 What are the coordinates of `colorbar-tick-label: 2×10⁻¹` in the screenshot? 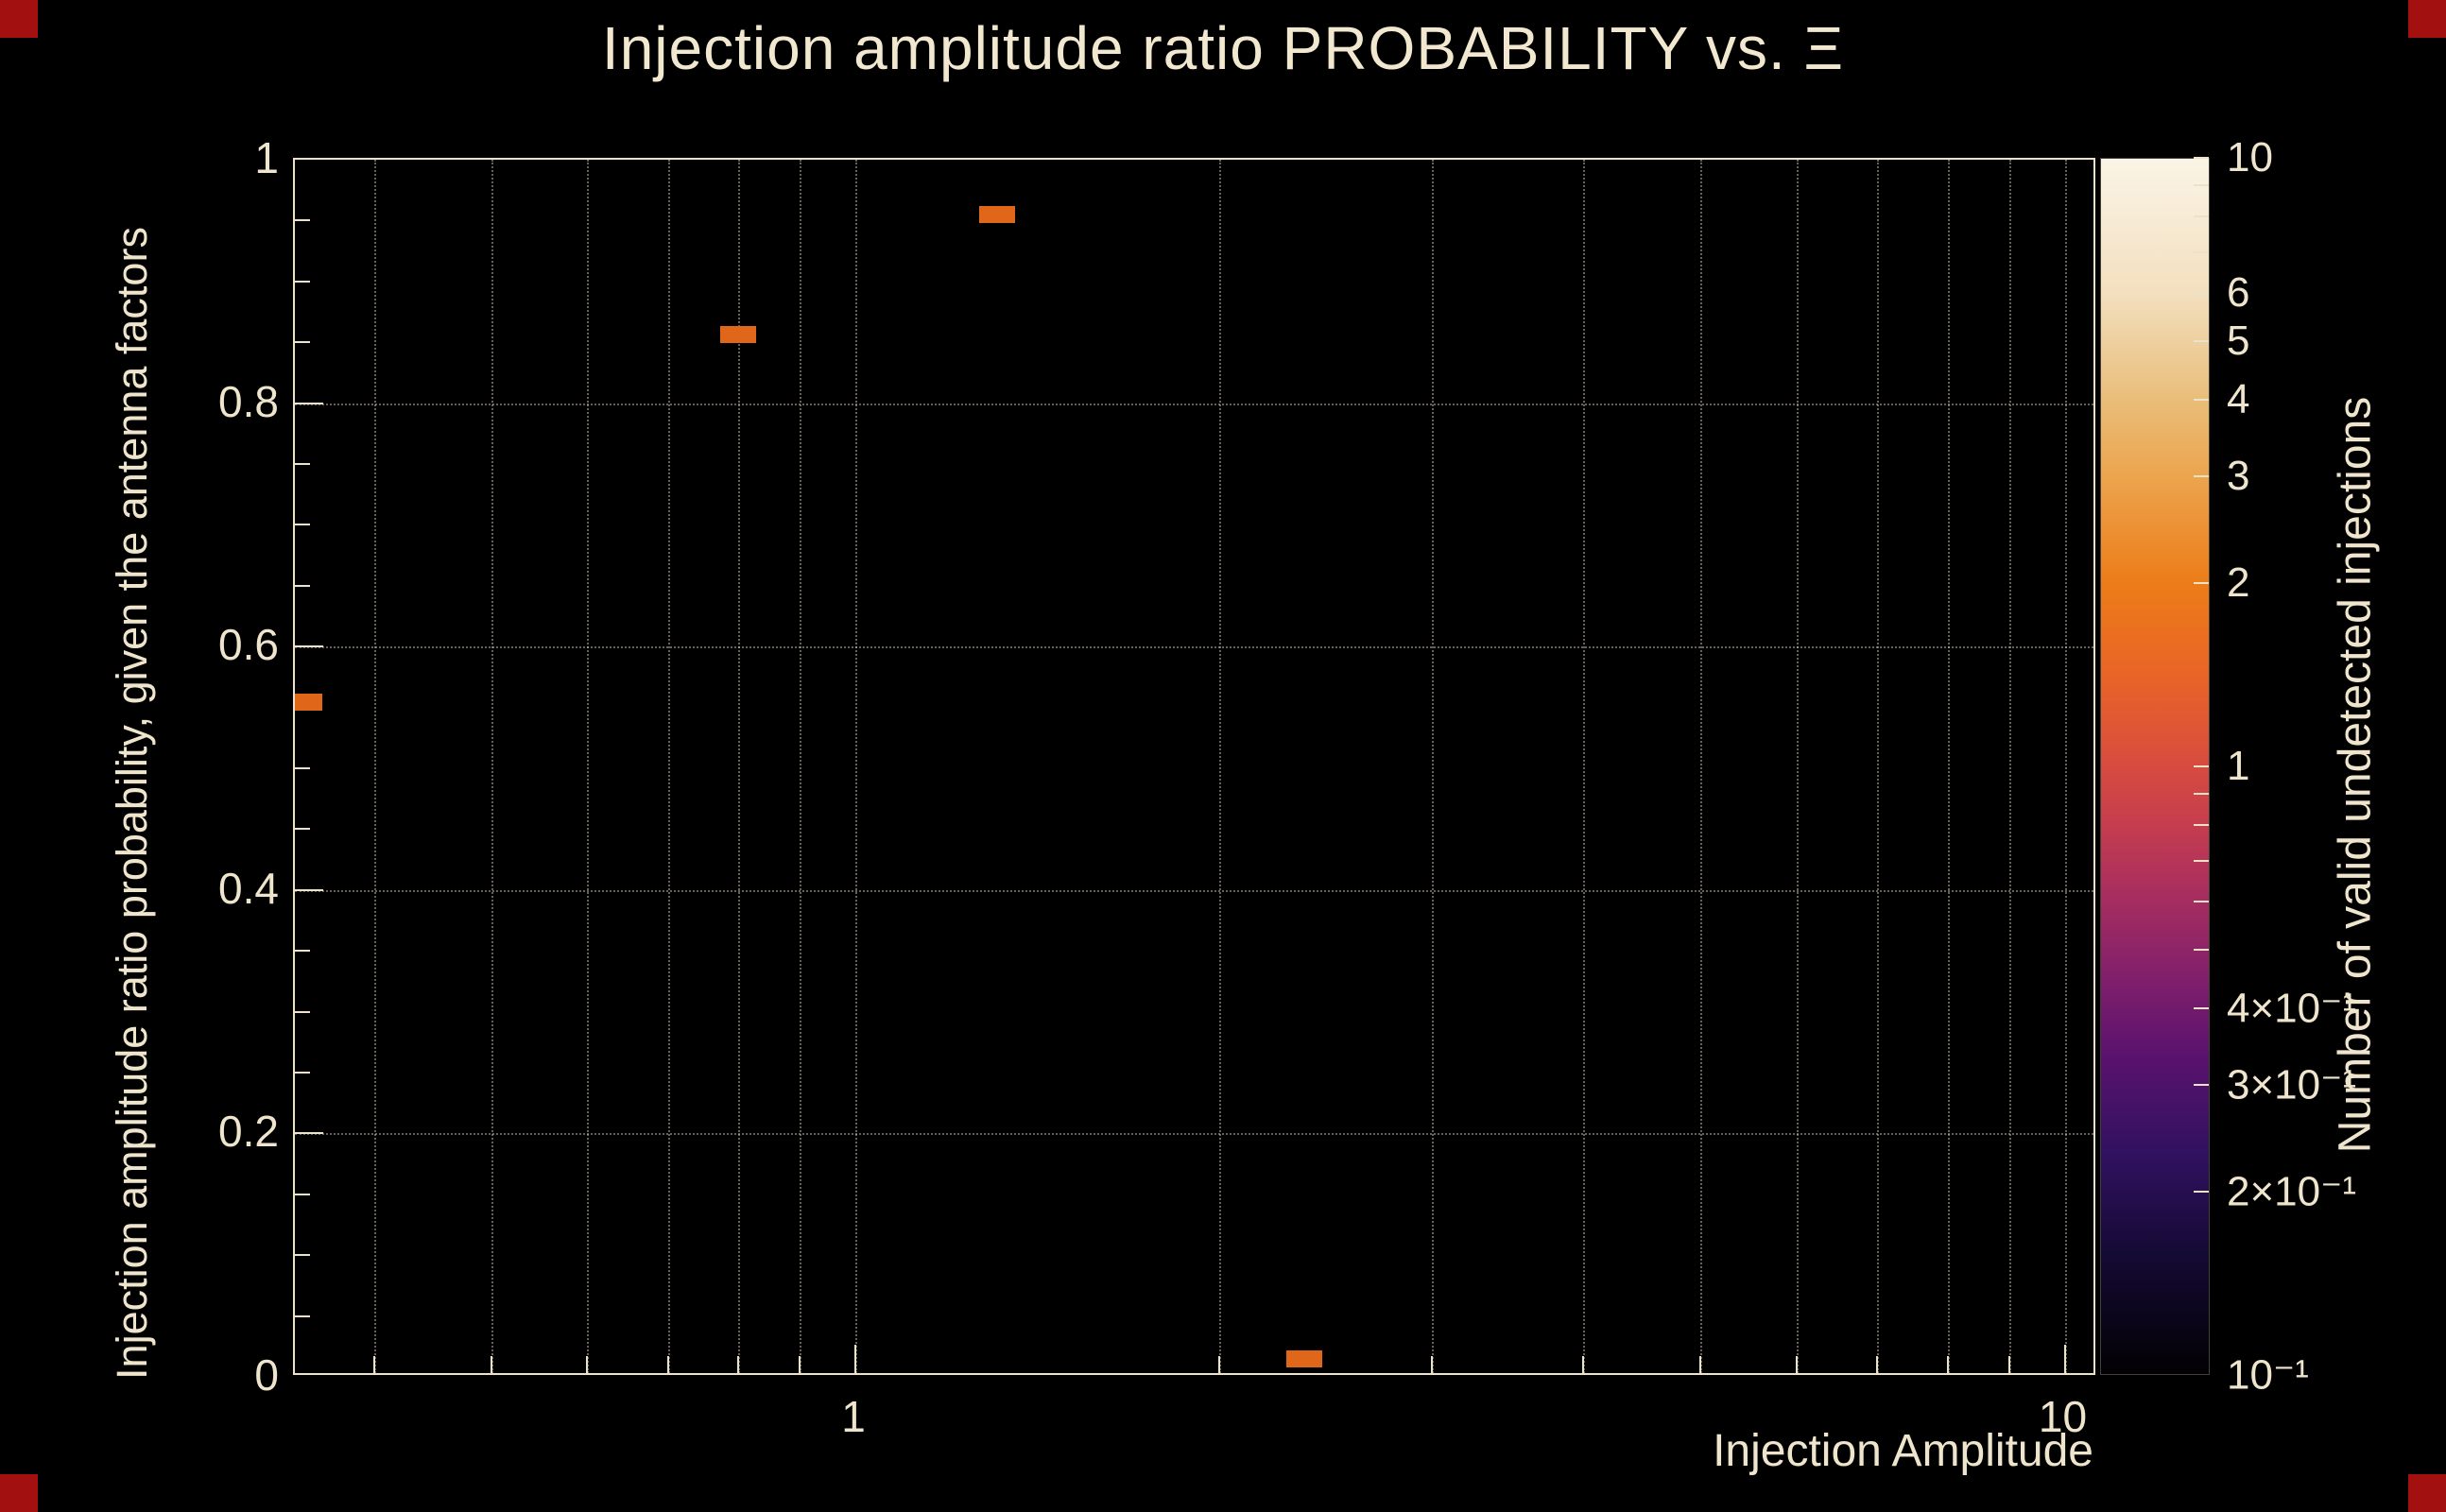 It's located at (2291, 1191).